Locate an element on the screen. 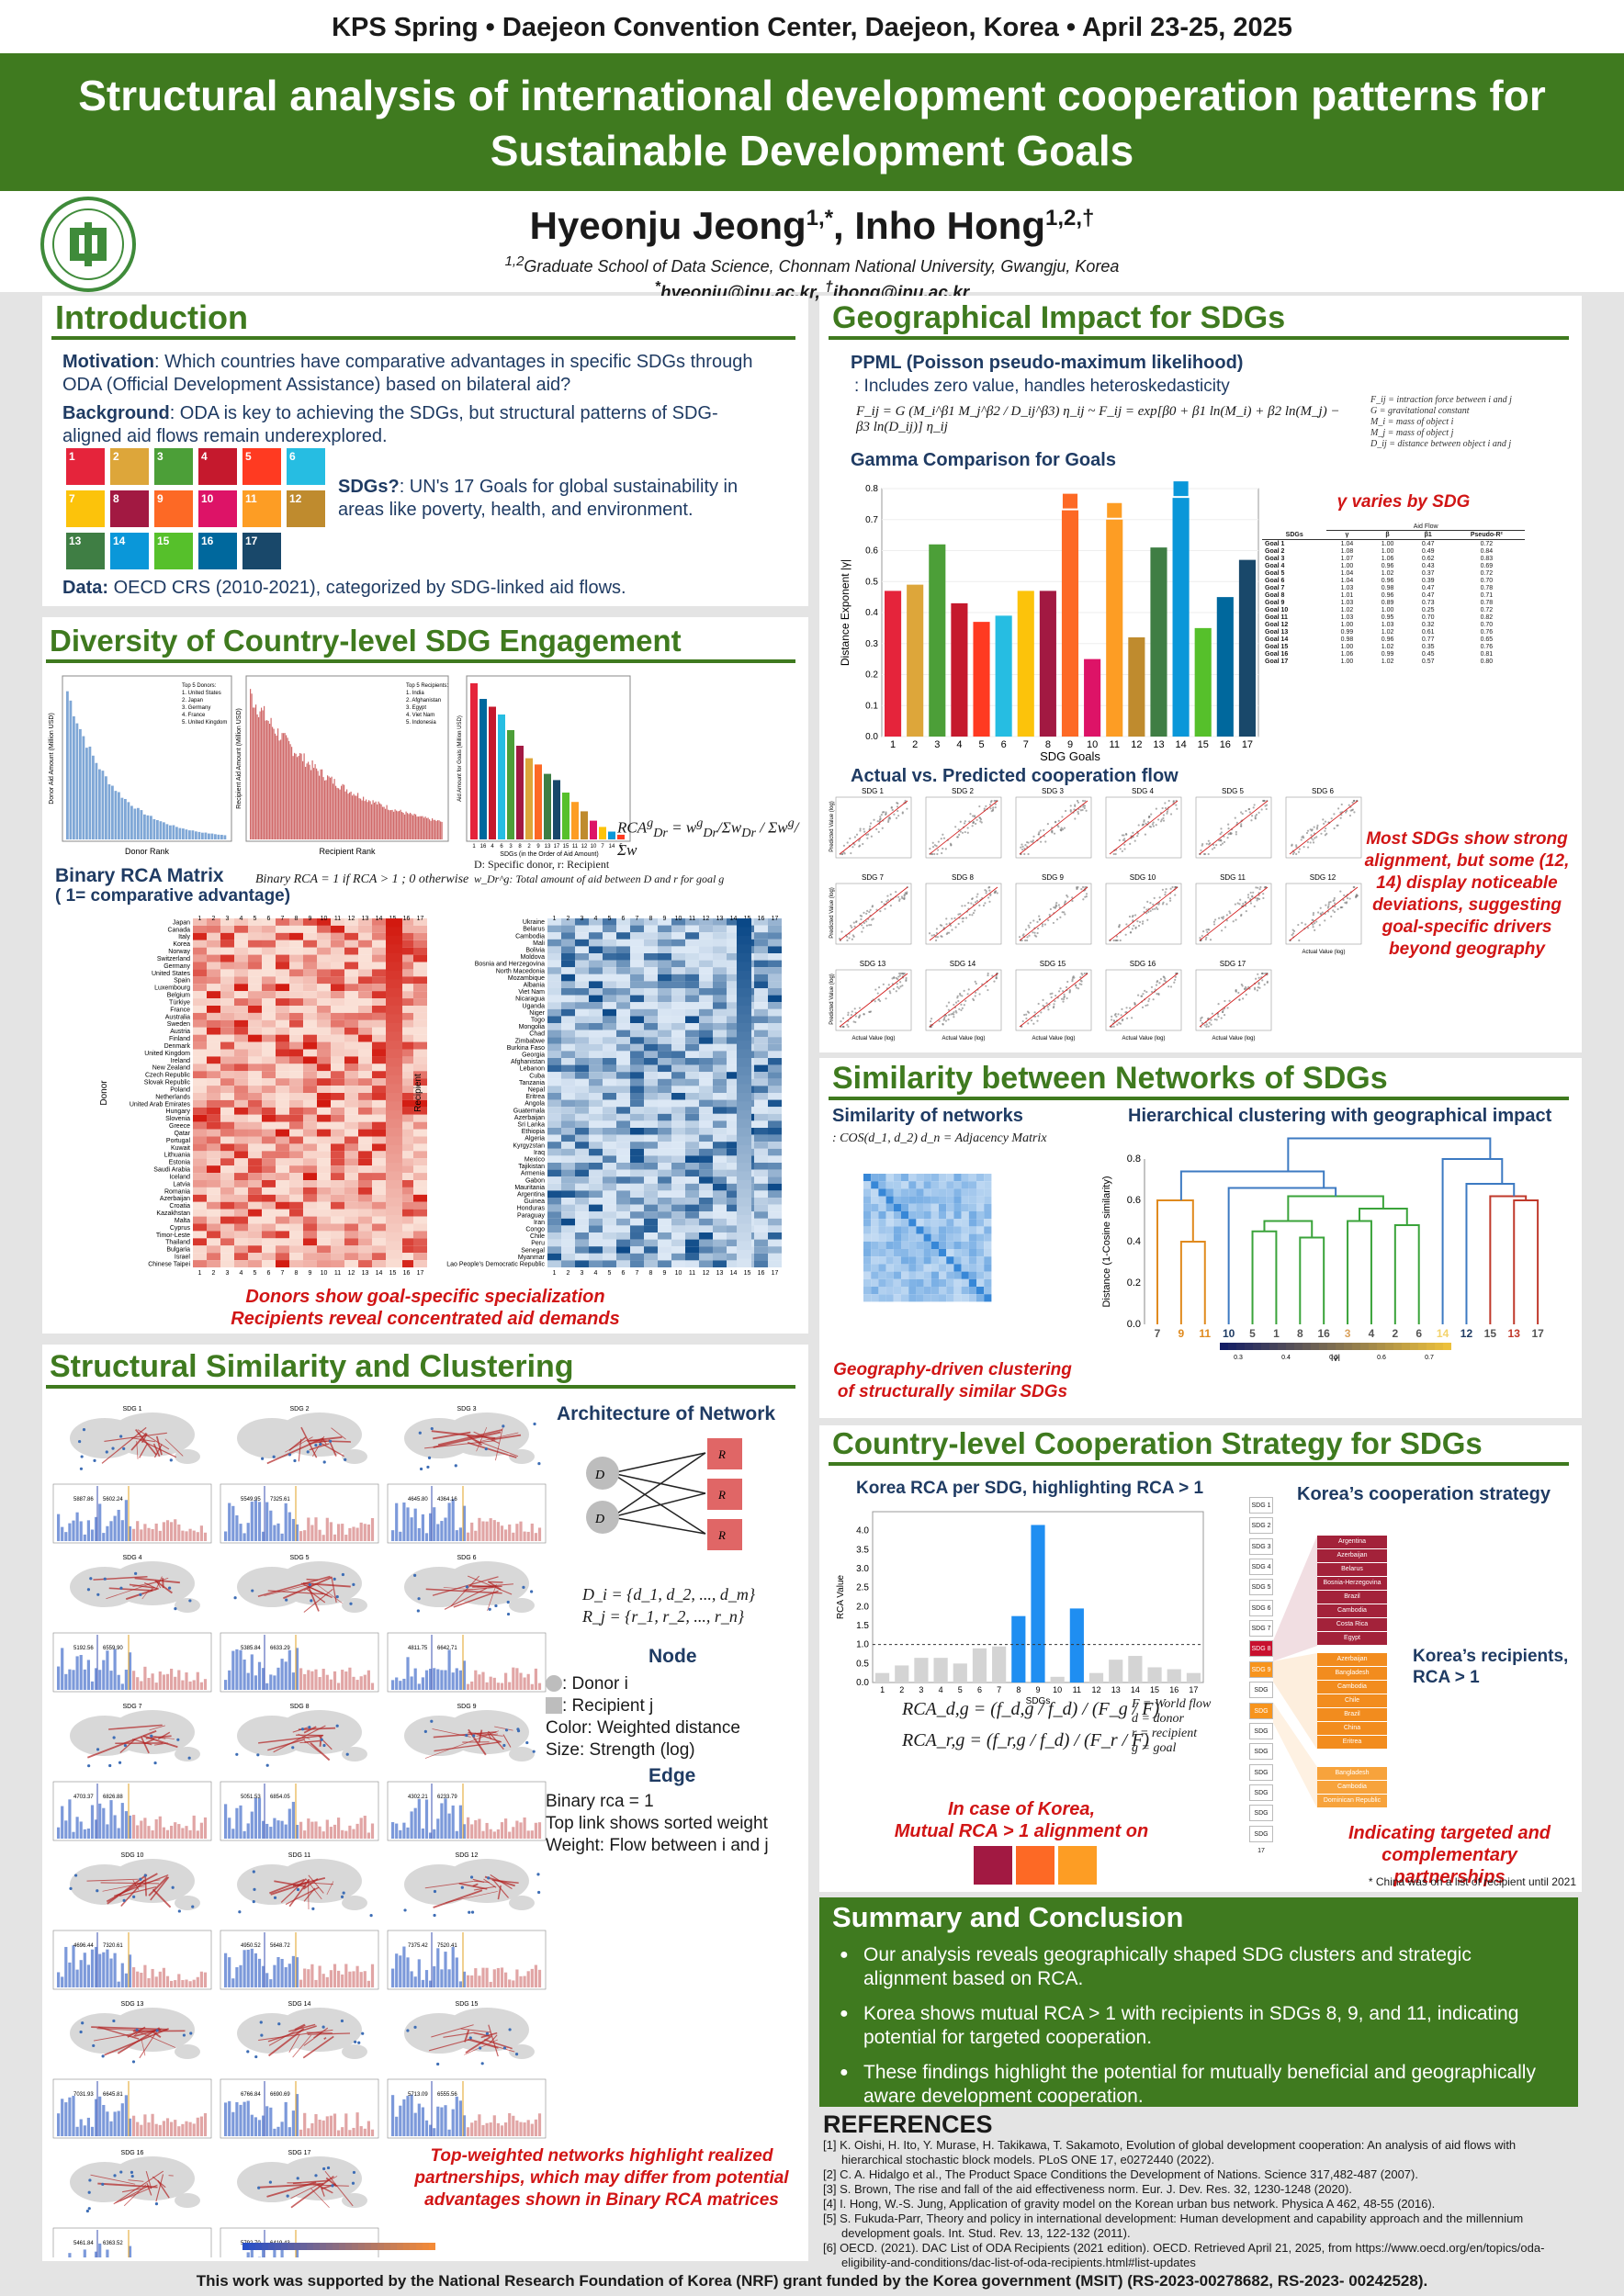 The image size is (1624, 2296). scatter-title: SDG 9 is located at coordinates (1053, 877).